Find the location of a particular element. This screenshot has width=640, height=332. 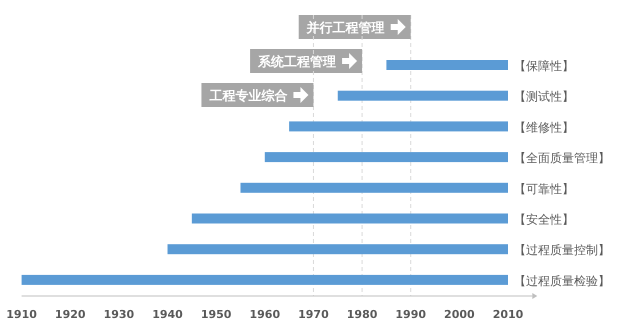

x-tick-label: 1970 is located at coordinates (314, 314).